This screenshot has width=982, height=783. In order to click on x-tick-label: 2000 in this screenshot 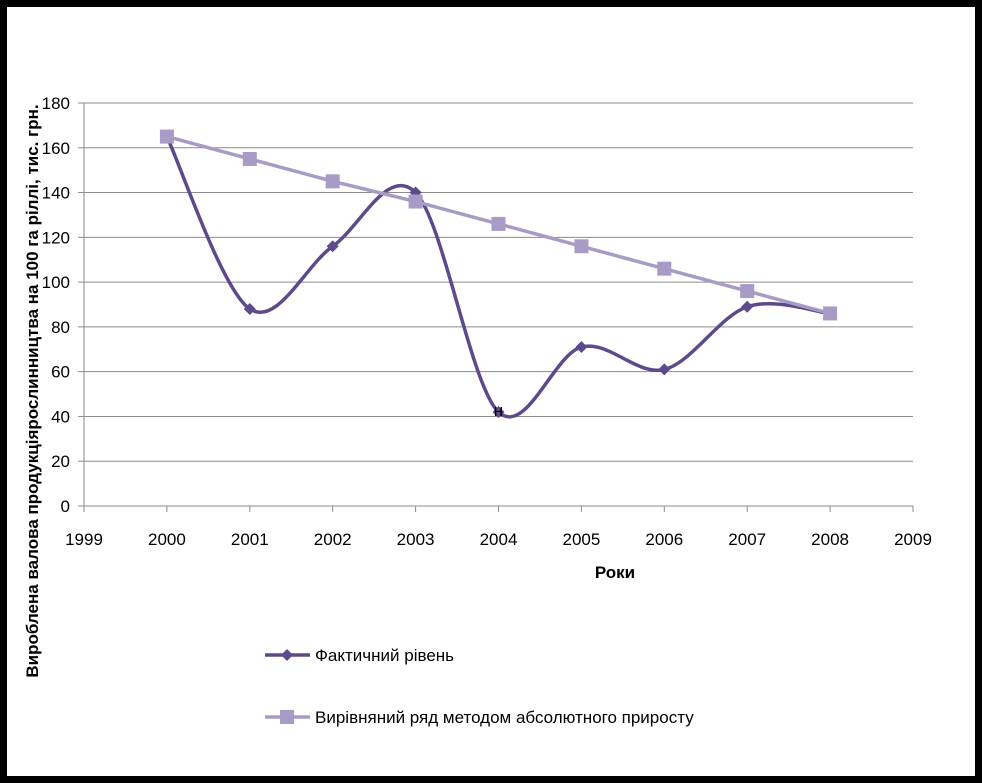, I will do `click(167, 539)`.